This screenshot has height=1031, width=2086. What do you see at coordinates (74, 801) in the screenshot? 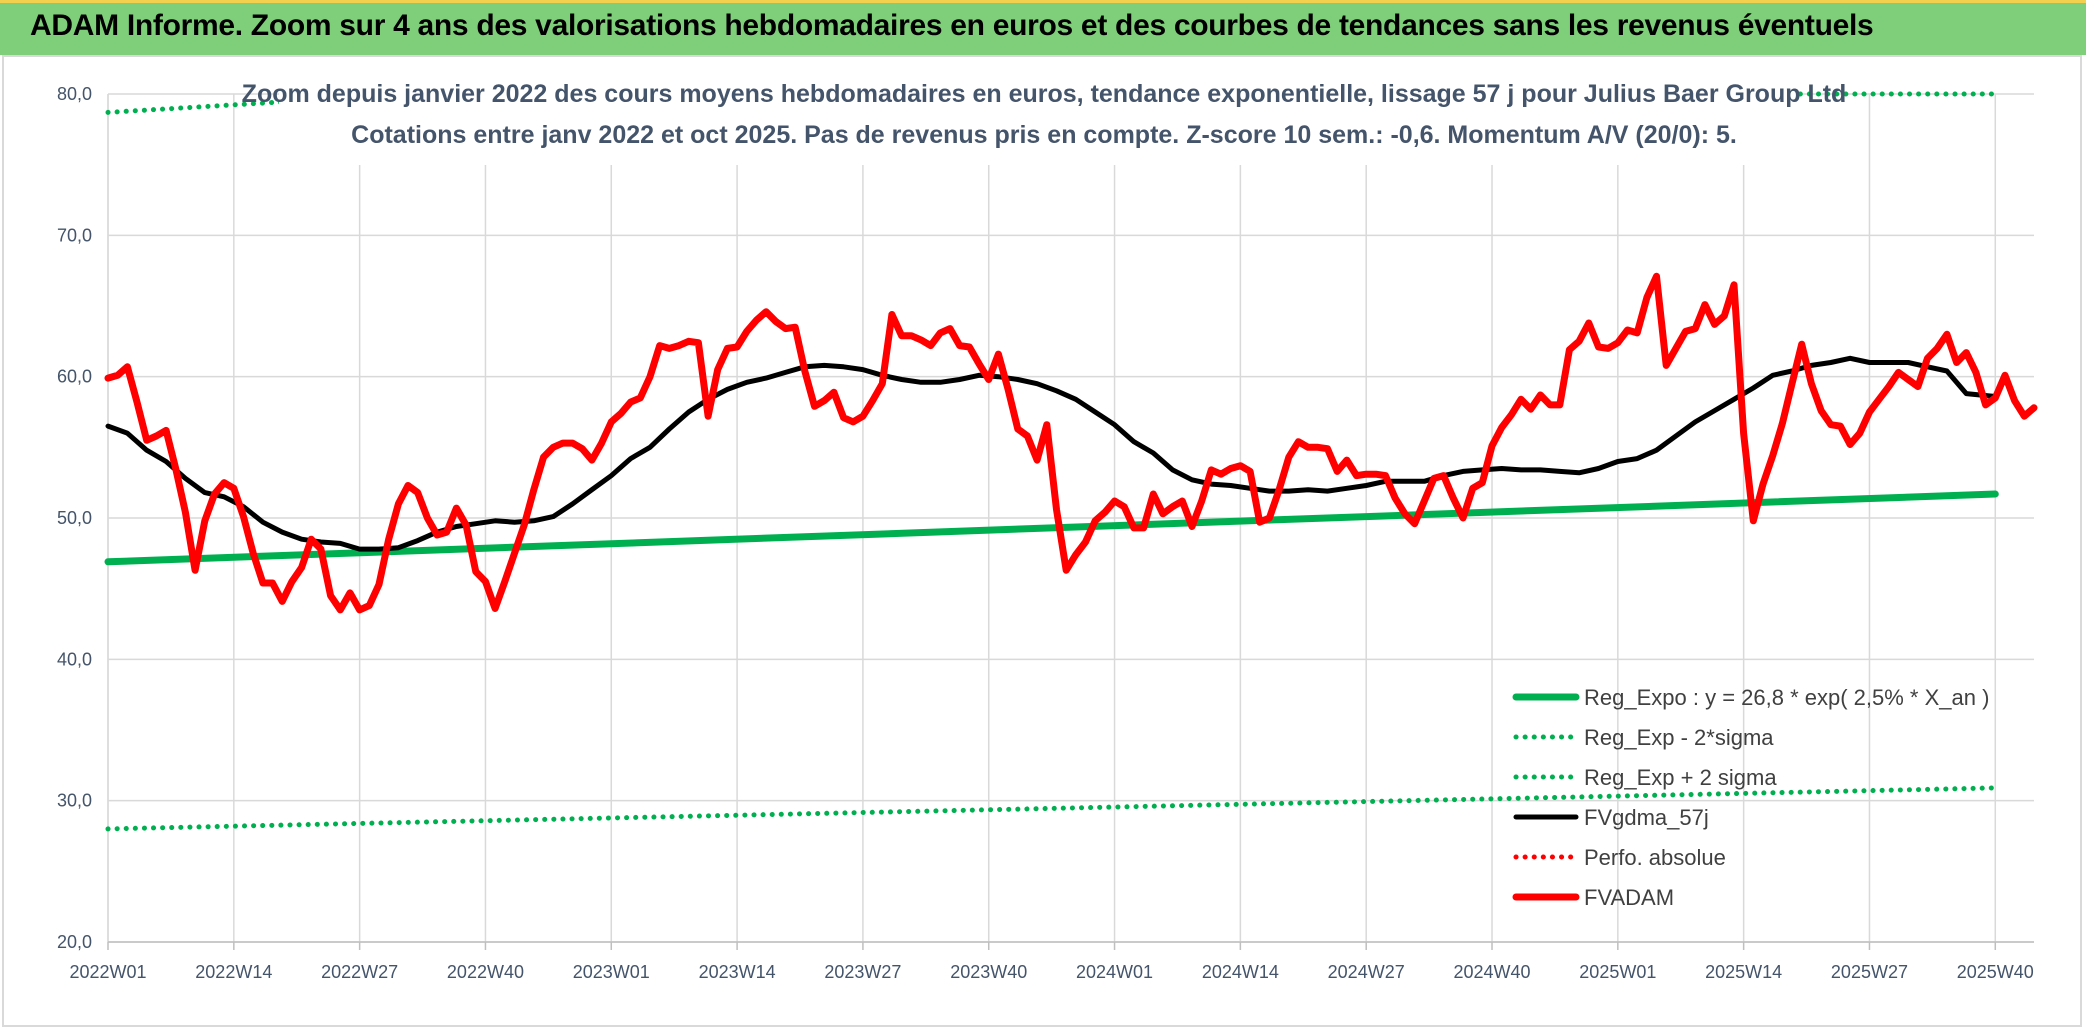
I see `y-tick-label: 30,0` at bounding box center [74, 801].